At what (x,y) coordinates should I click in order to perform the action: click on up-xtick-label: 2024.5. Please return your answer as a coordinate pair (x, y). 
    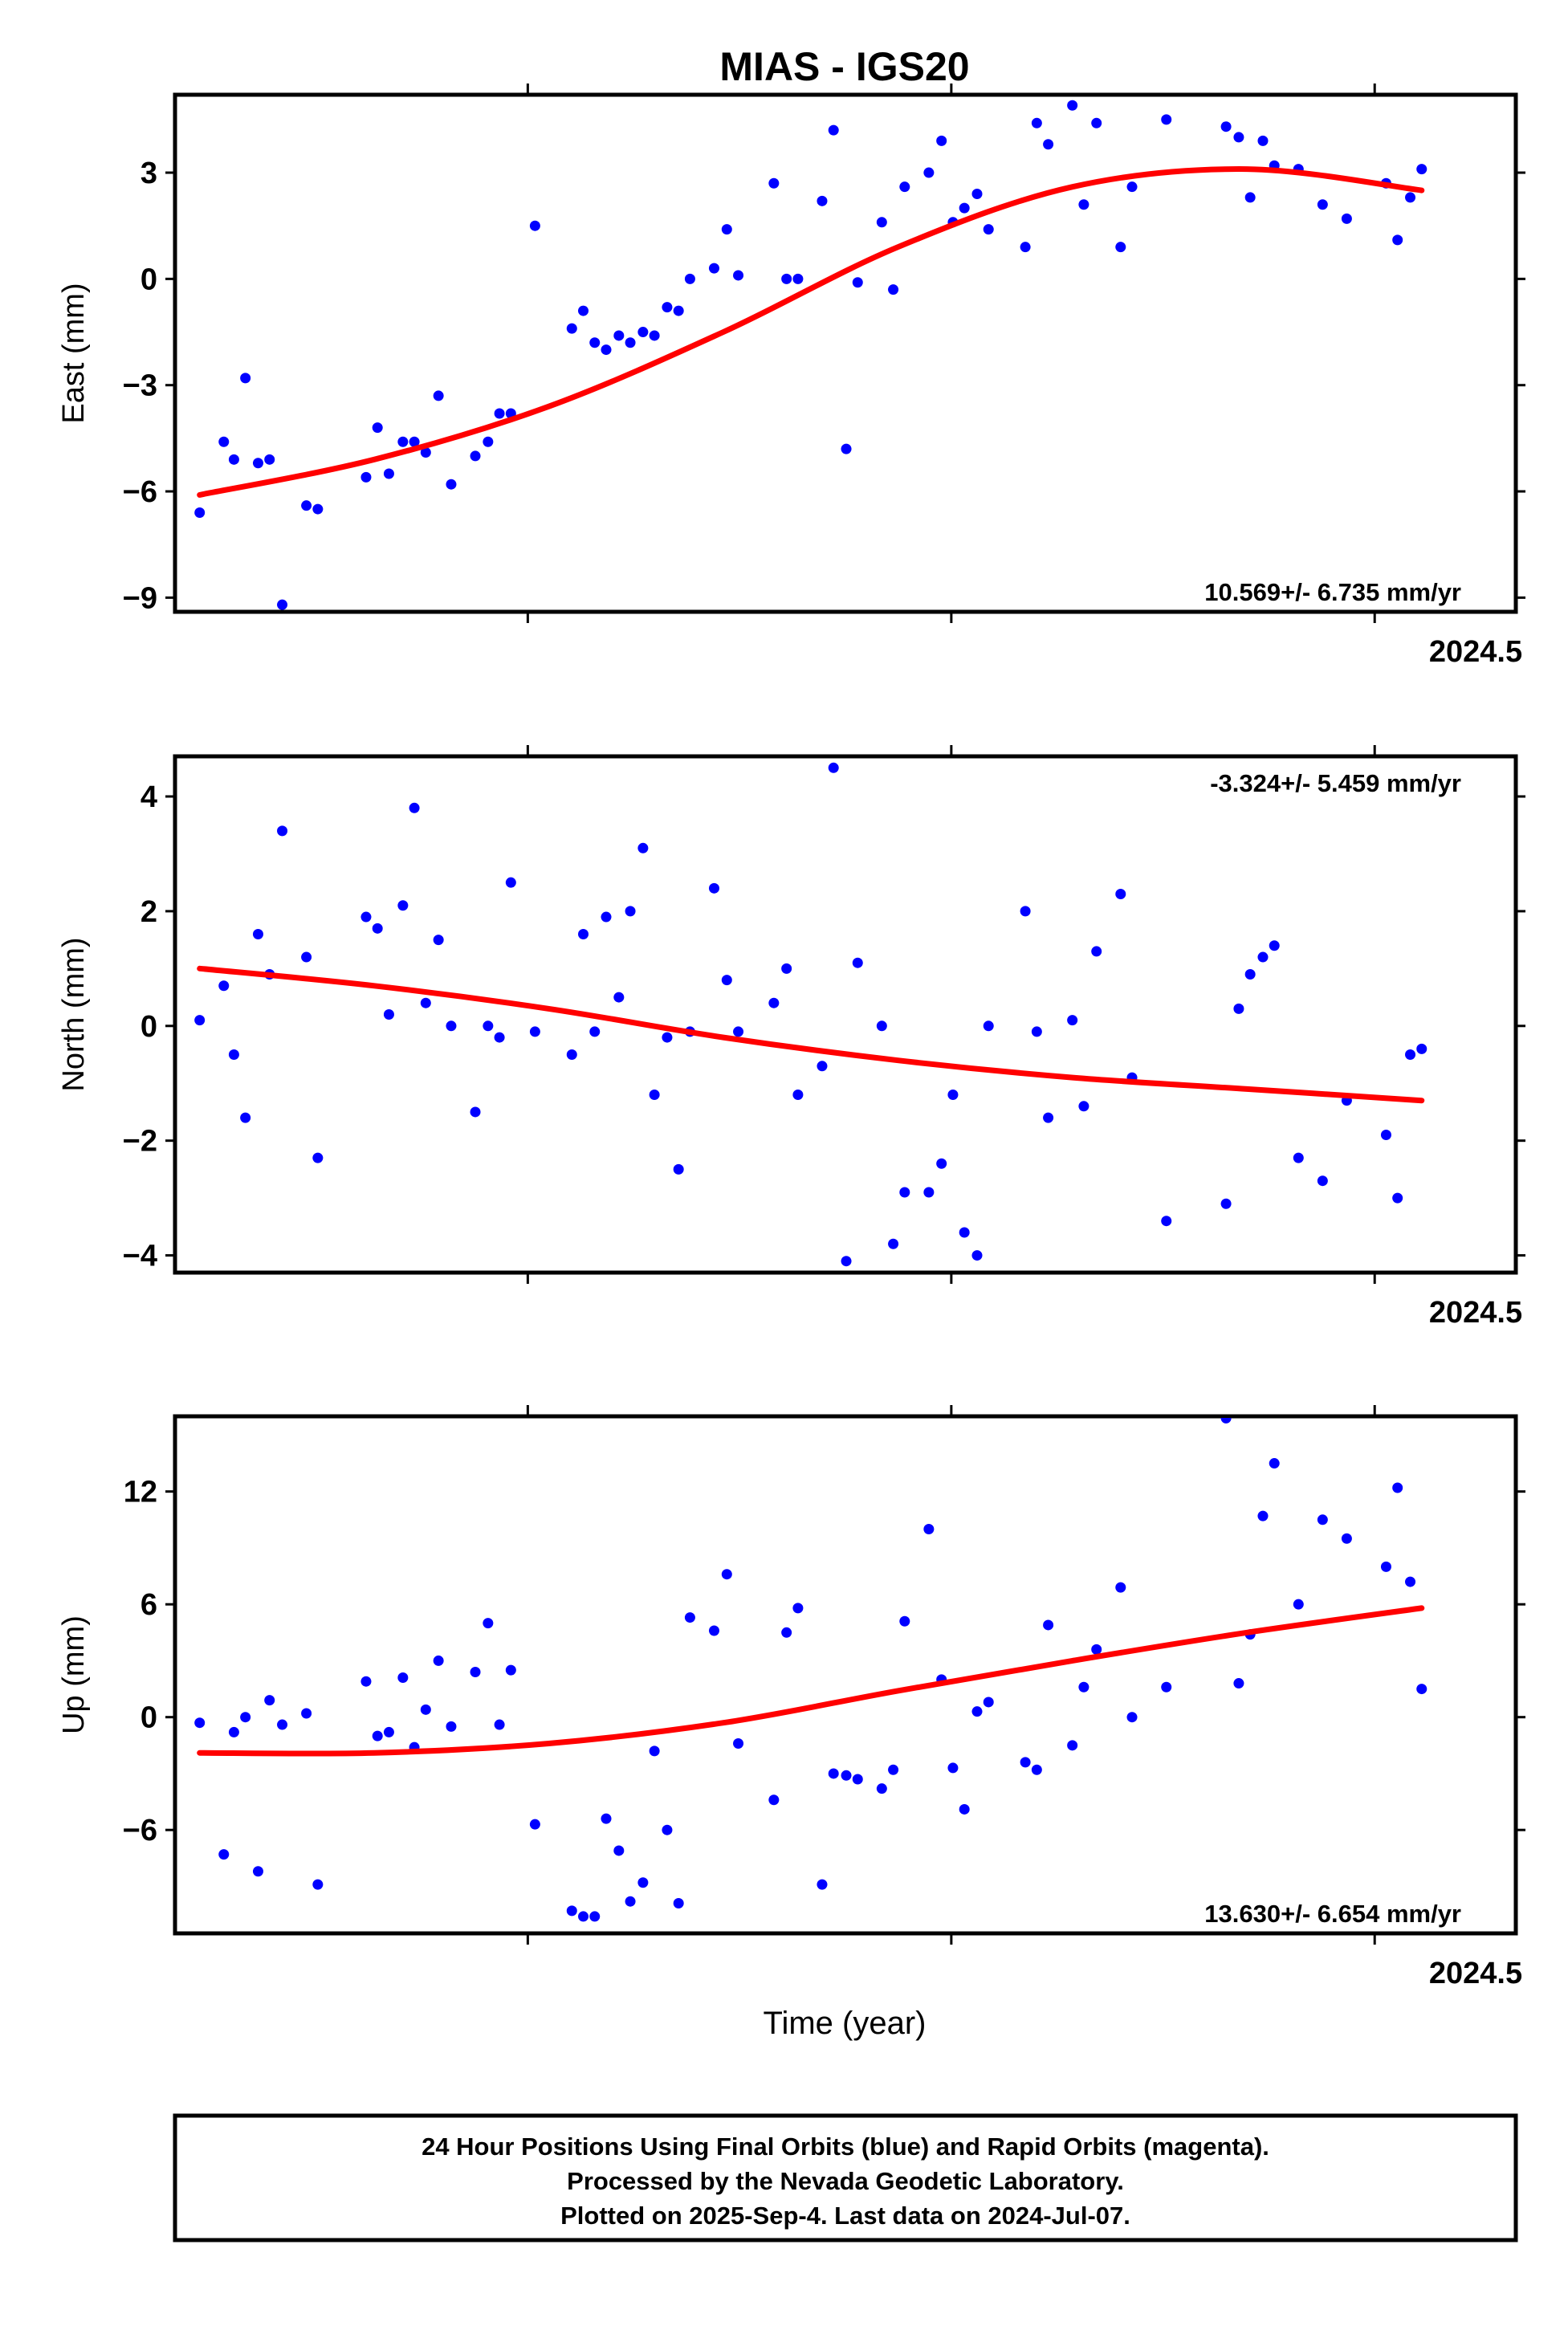
    Looking at the image, I should click on (1475, 1973).